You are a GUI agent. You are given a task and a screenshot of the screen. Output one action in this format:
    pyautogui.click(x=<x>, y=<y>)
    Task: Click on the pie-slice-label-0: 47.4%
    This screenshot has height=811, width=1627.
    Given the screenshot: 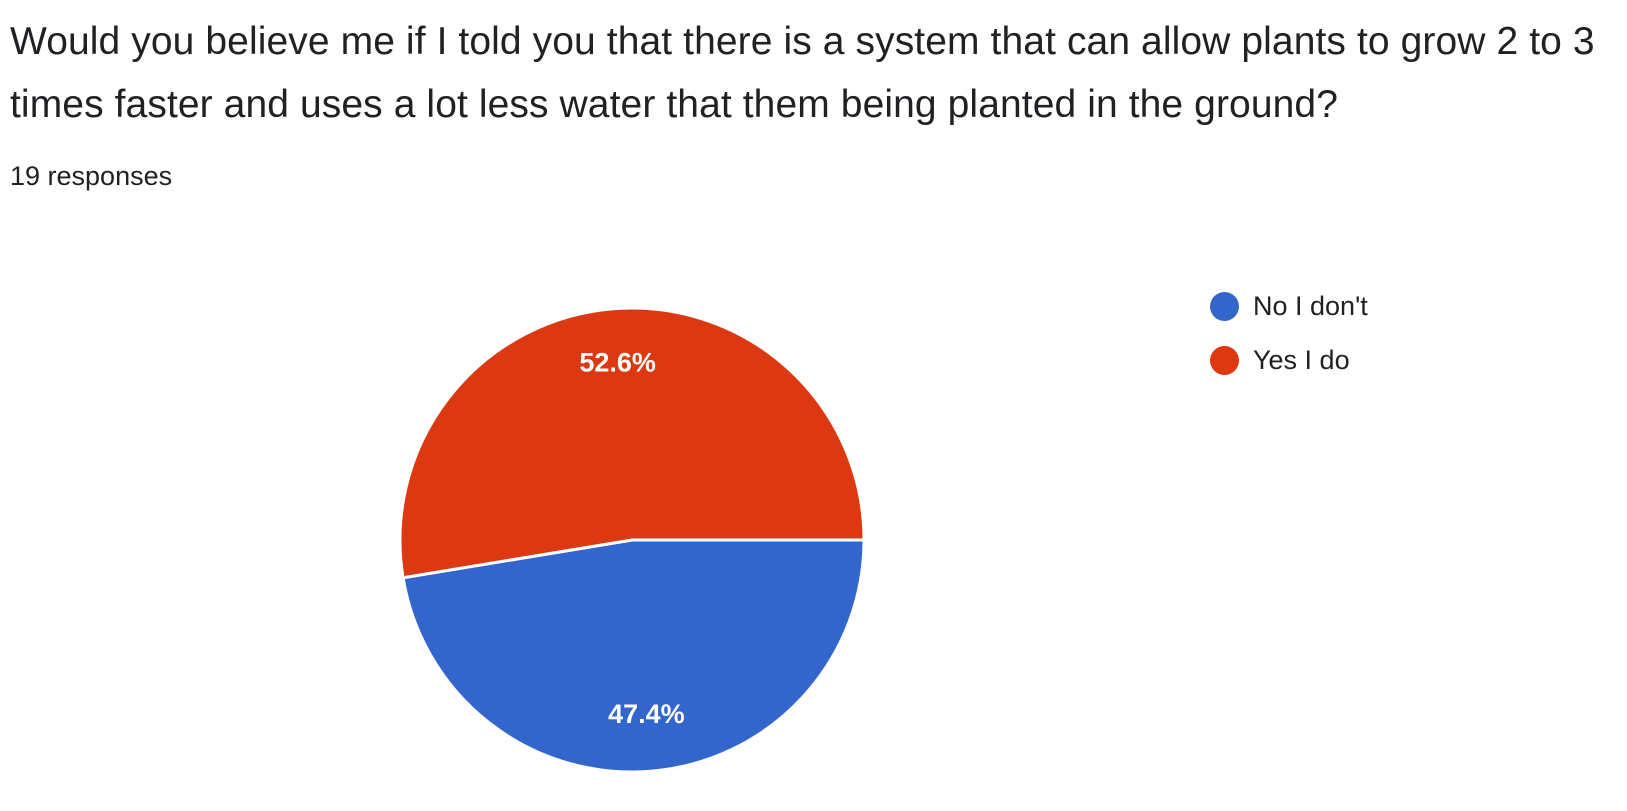 What is the action you would take?
    pyautogui.click(x=646, y=714)
    